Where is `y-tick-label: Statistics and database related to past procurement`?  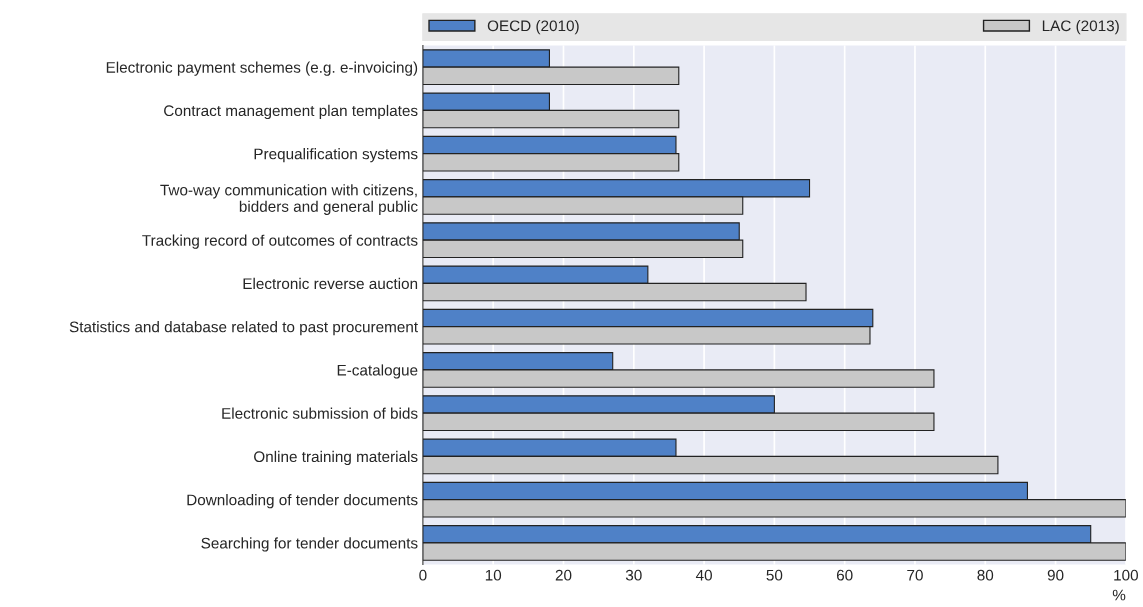
y-tick-label: Statistics and database related to past procurement is located at coordinates (243, 328).